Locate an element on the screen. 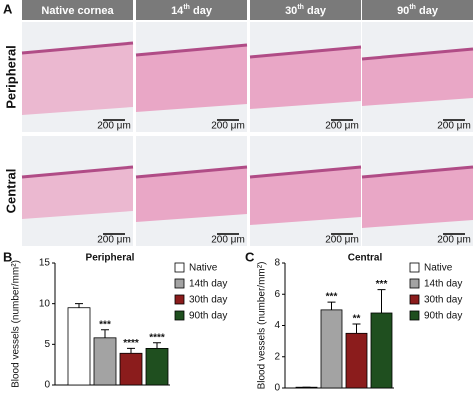 The image size is (474, 399). y-tick-label: 6 is located at coordinates (277, 294).